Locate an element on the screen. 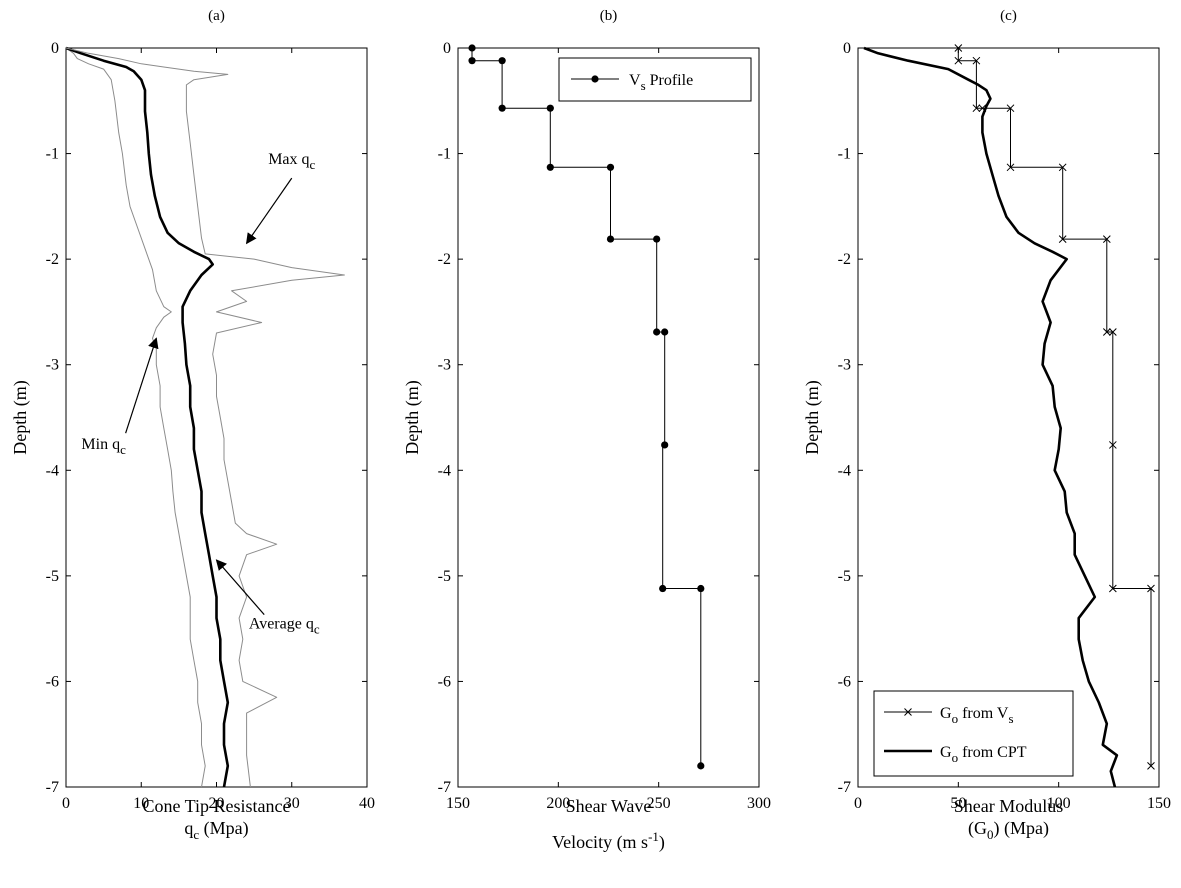  x-tick-label: 10 is located at coordinates (141, 803).